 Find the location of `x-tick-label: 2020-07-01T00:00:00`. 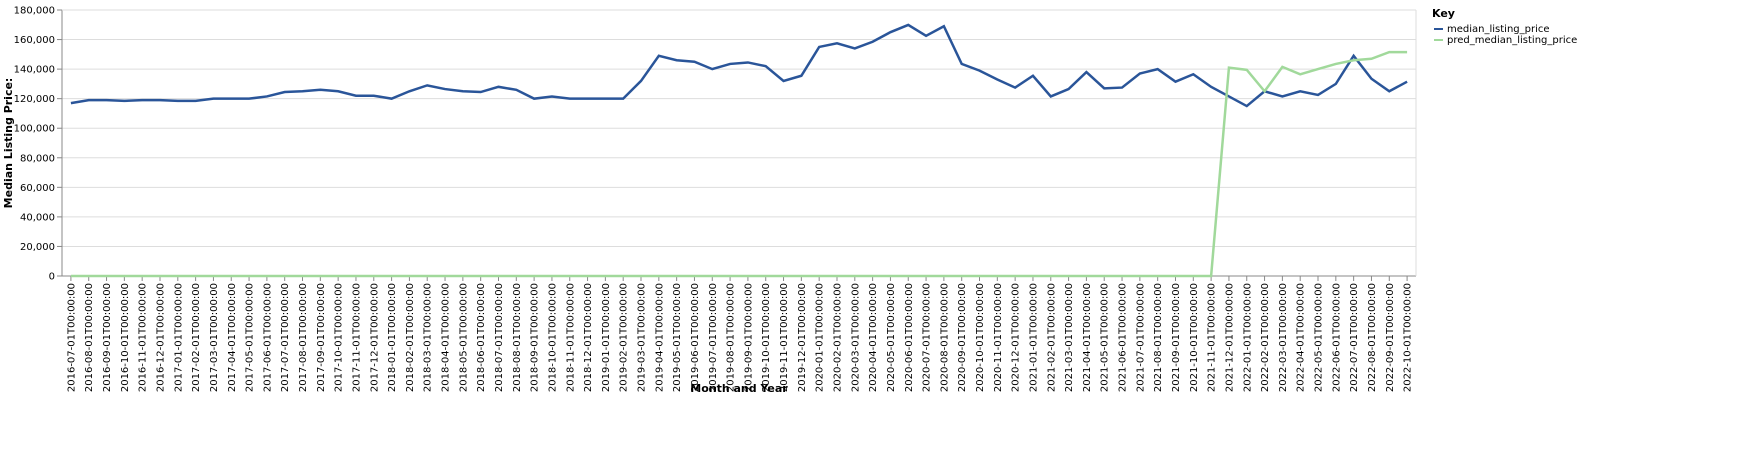

x-tick-label: 2020-07-01T00:00:00 is located at coordinates (927, 337).